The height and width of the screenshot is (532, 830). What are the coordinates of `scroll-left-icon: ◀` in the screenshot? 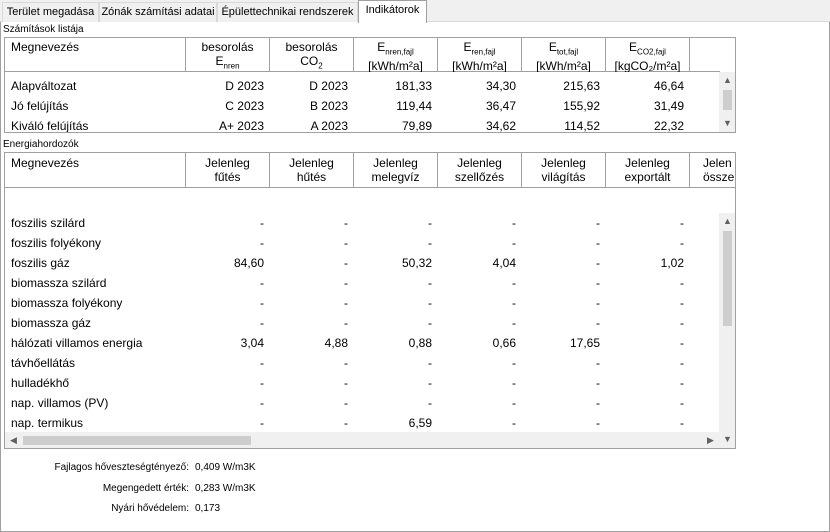 It's located at (13, 440).